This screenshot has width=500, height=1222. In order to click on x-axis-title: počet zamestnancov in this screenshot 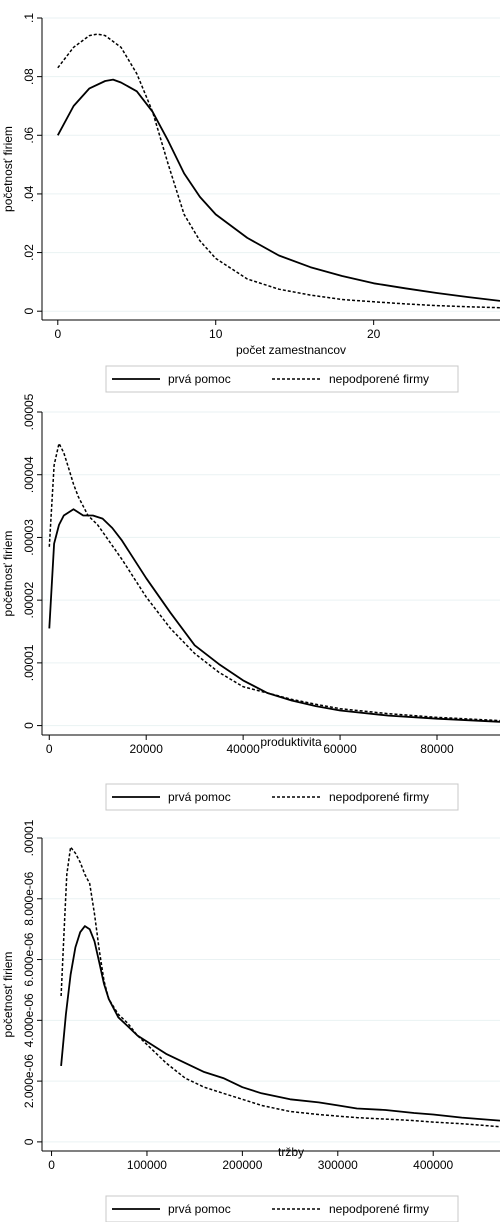, I will do `click(291, 350)`.